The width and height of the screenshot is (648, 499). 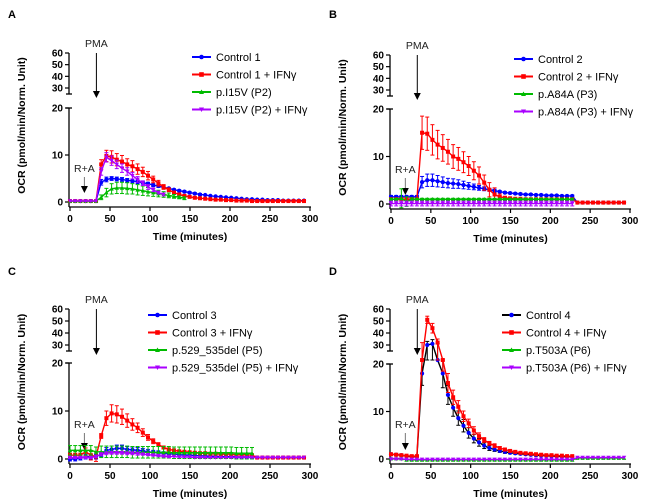 What do you see at coordinates (205, 351) in the screenshot?
I see `legend-item: p.529_535del (P5)` at bounding box center [205, 351].